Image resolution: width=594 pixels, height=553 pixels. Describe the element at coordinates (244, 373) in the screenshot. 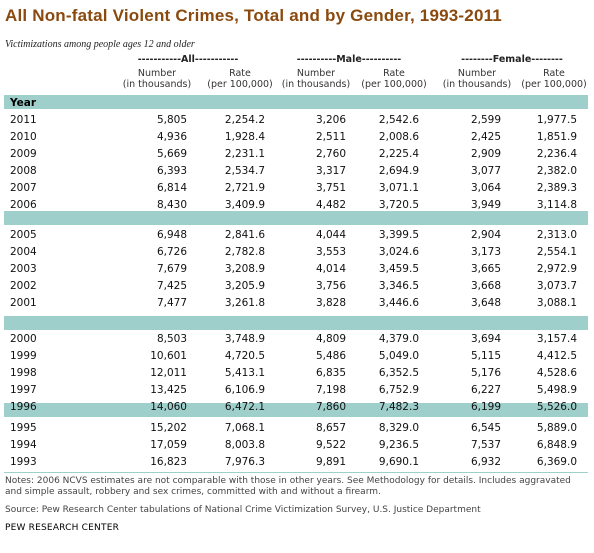

I see `table-cell: 5,413.1` at that location.